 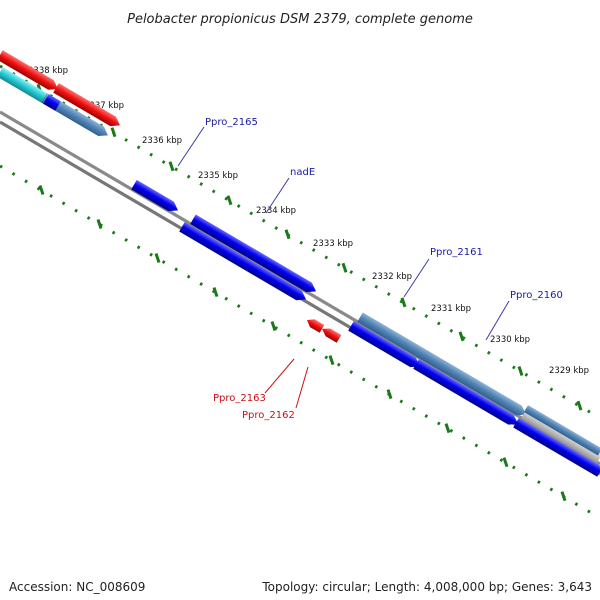 I want to click on reverse-genes, so click(x=323, y=329).